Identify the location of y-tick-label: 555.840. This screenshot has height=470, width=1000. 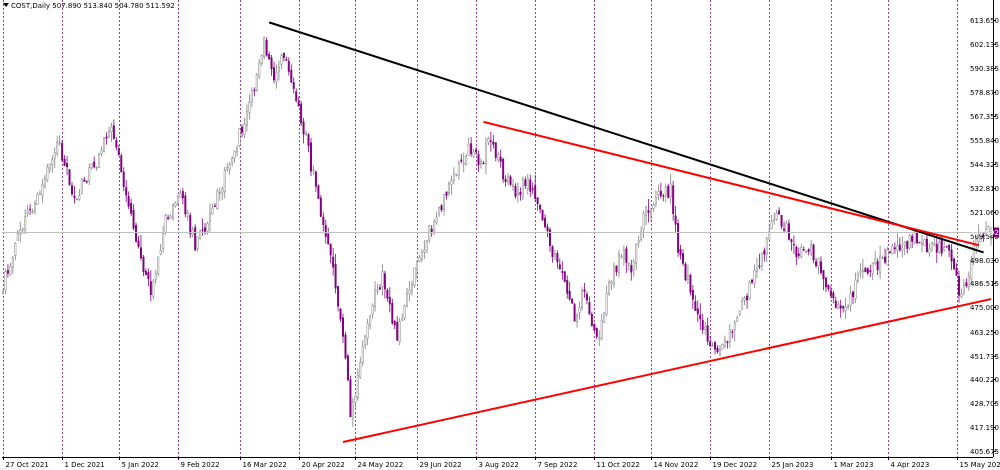
(984, 141).